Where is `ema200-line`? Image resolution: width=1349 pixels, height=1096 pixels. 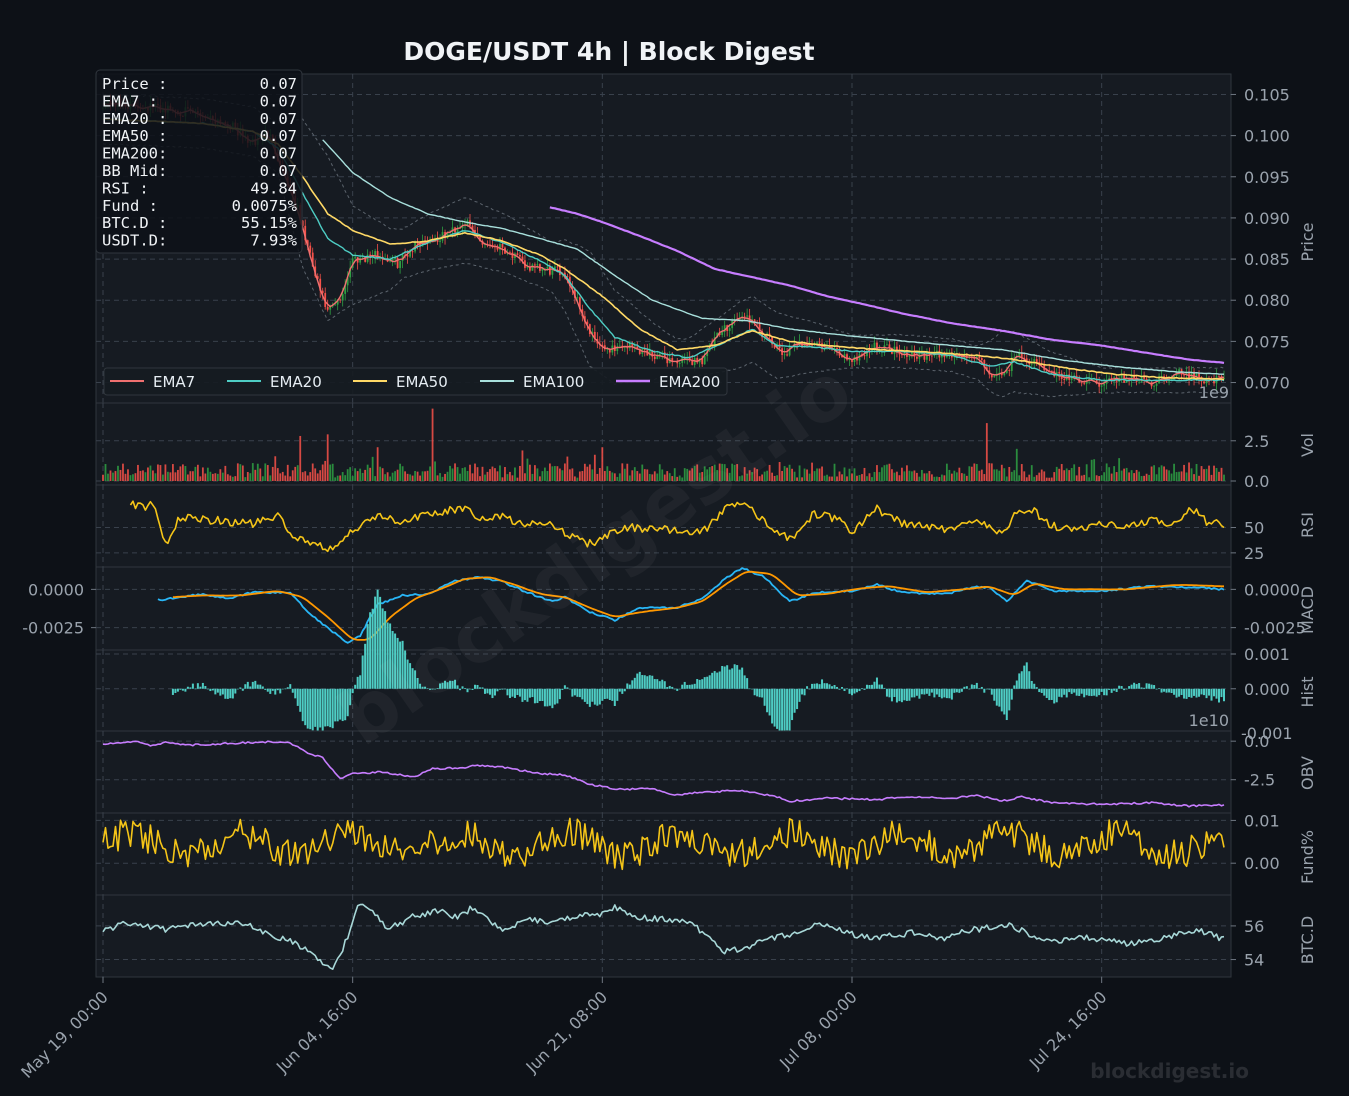 ema200-line is located at coordinates (887, 285).